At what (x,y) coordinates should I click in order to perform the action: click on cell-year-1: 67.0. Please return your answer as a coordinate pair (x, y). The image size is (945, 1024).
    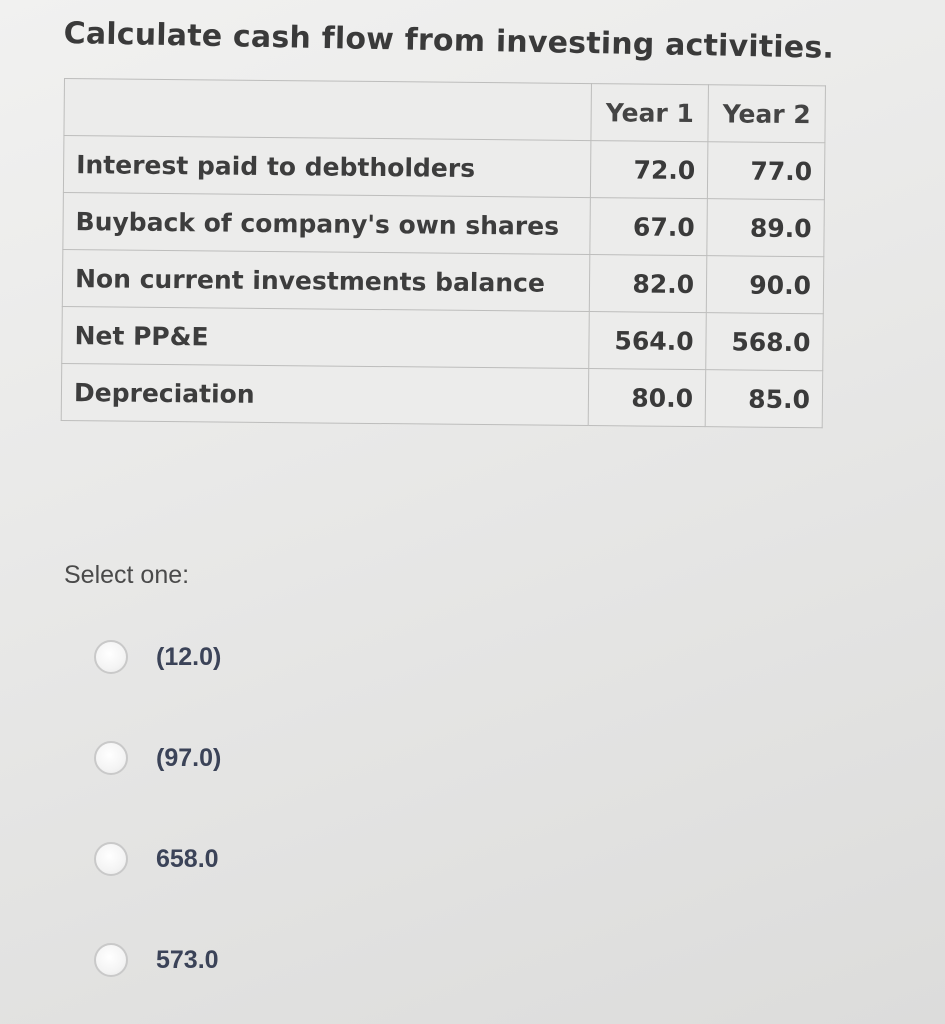
    Looking at the image, I should click on (649, 226).